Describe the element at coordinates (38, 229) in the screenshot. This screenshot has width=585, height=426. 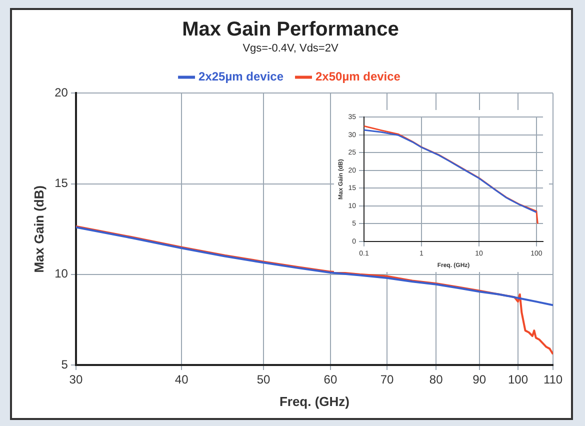
I see `y-axis-title: Max Gain (dB)` at that location.